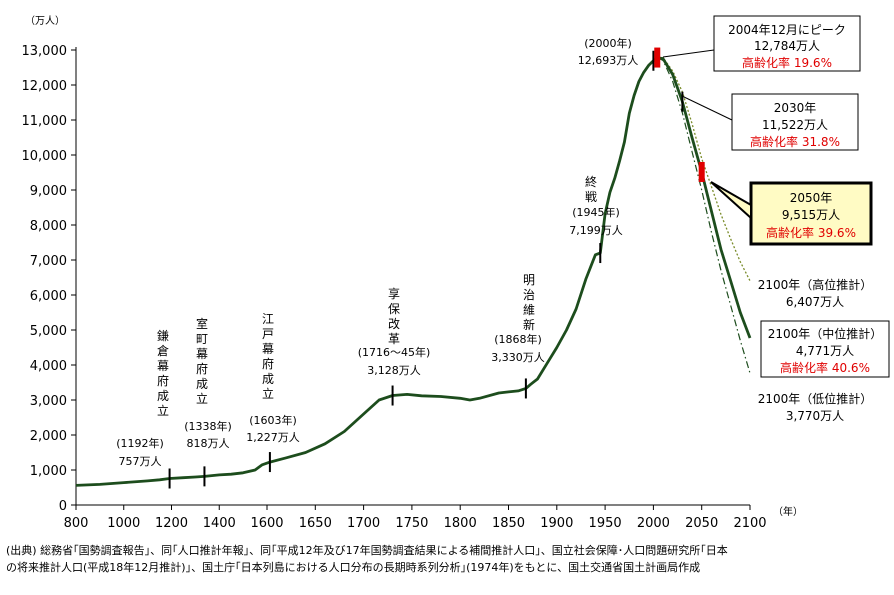 This screenshot has height=595, width=894. What do you see at coordinates (202, 384) in the screenshot?
I see `era-label-1-char: 成` at bounding box center [202, 384].